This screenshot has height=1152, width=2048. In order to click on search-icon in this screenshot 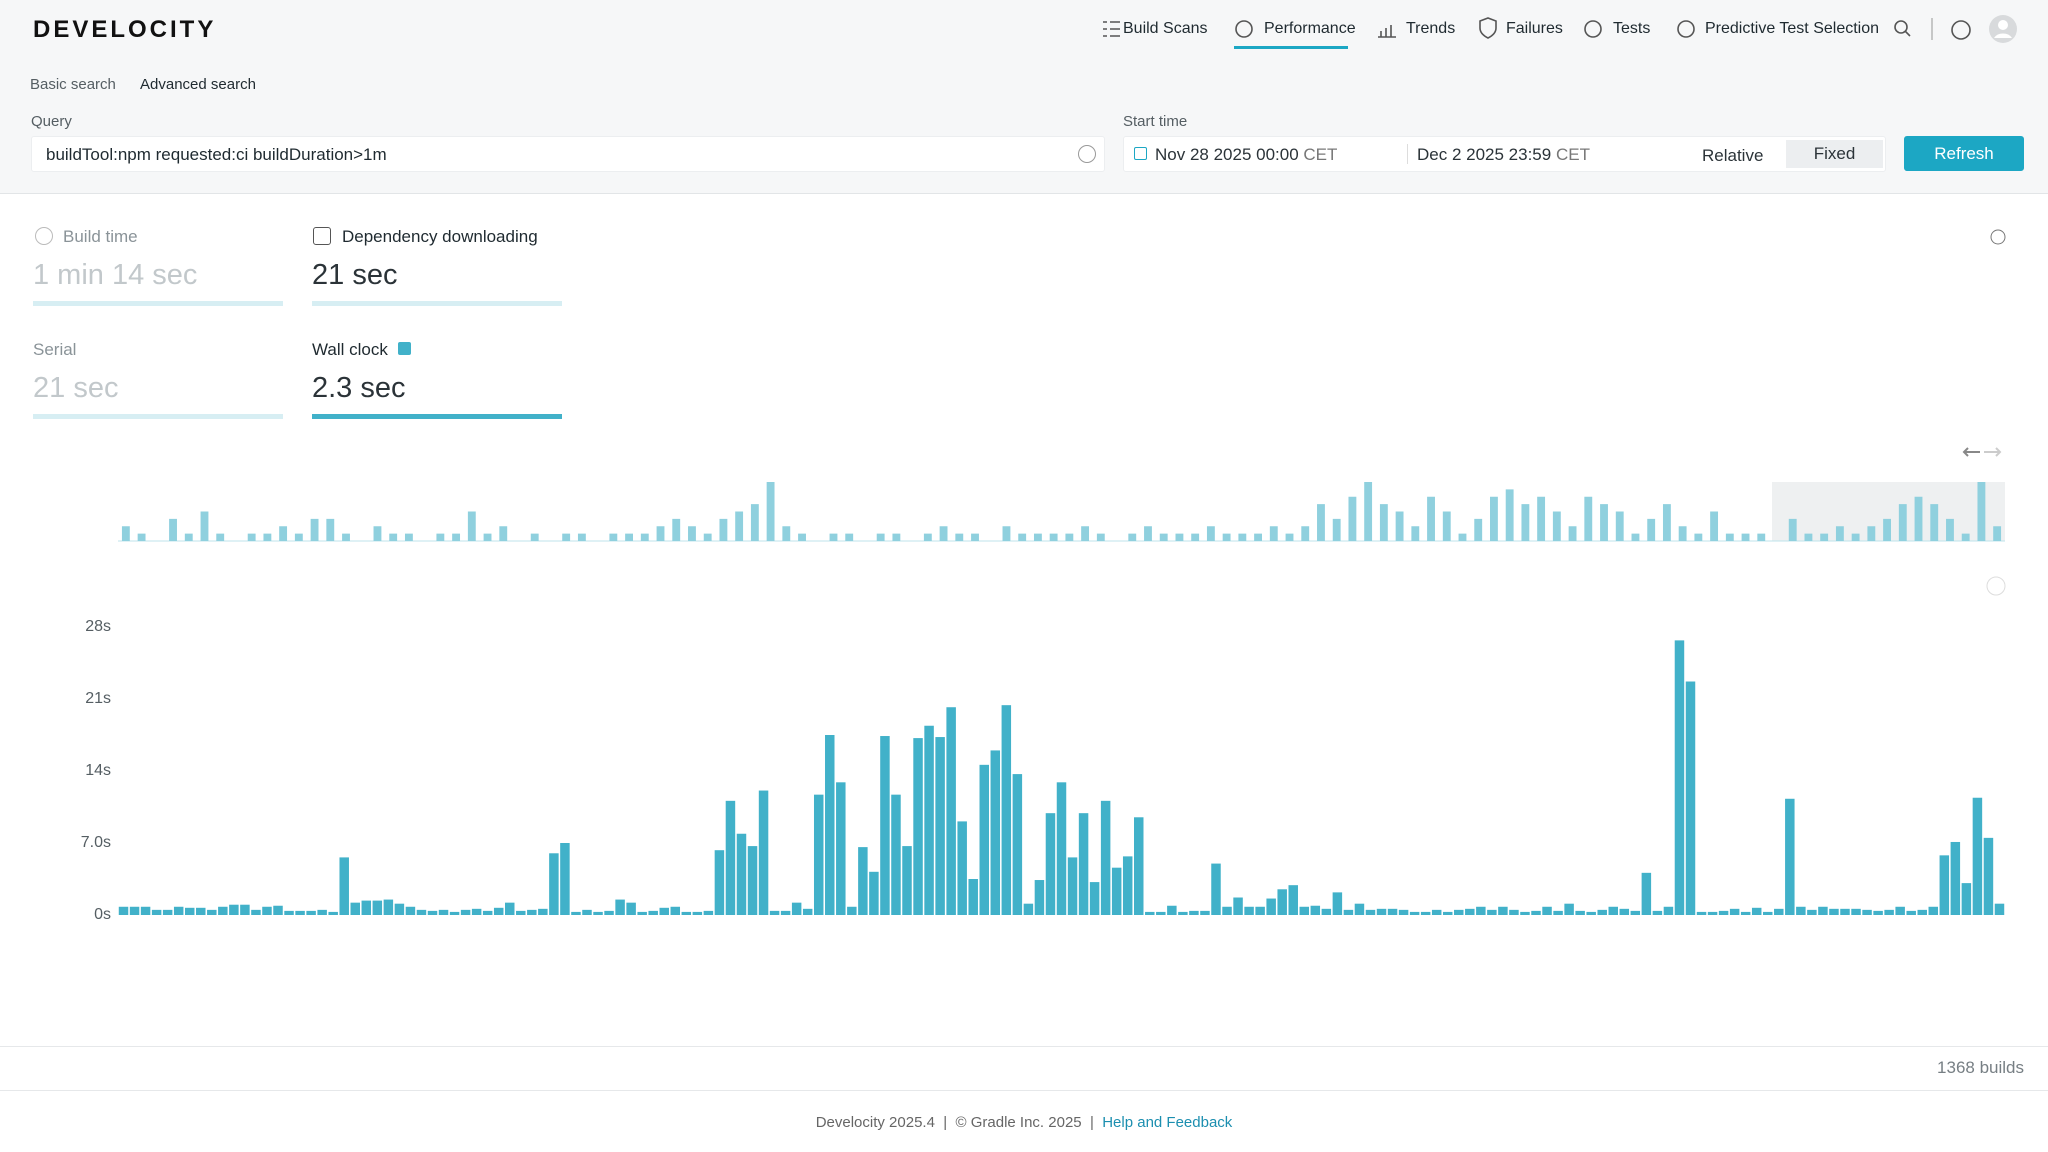, I will do `click(1901, 27)`.